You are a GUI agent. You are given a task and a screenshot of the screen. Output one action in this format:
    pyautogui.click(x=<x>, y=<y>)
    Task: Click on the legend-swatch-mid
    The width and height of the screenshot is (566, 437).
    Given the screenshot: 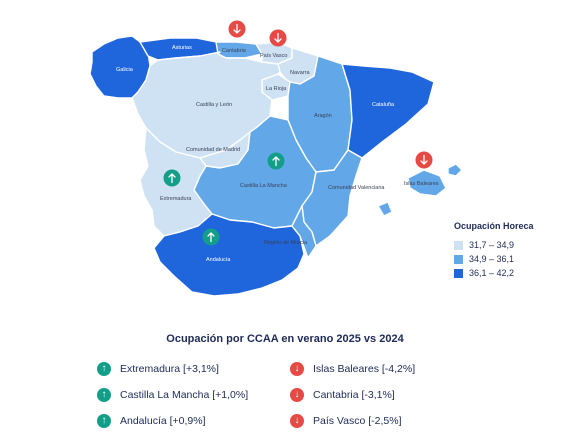 What is the action you would take?
    pyautogui.click(x=458, y=259)
    